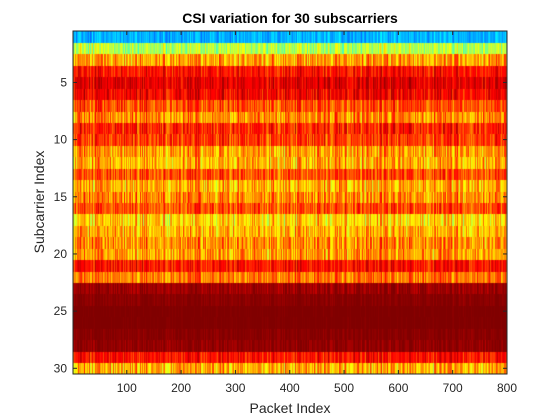 This screenshot has height=420, width=560. What do you see at coordinates (61, 254) in the screenshot?
I see `y-tick-label: 20` at bounding box center [61, 254].